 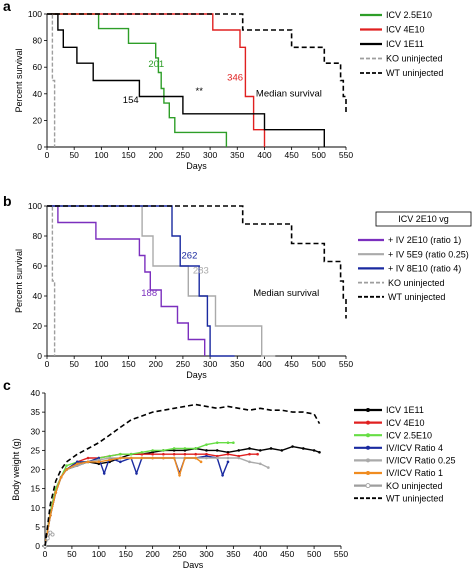 What do you see at coordinates (39, 356) in the screenshot?
I see `y-tick-label: 0` at bounding box center [39, 356].